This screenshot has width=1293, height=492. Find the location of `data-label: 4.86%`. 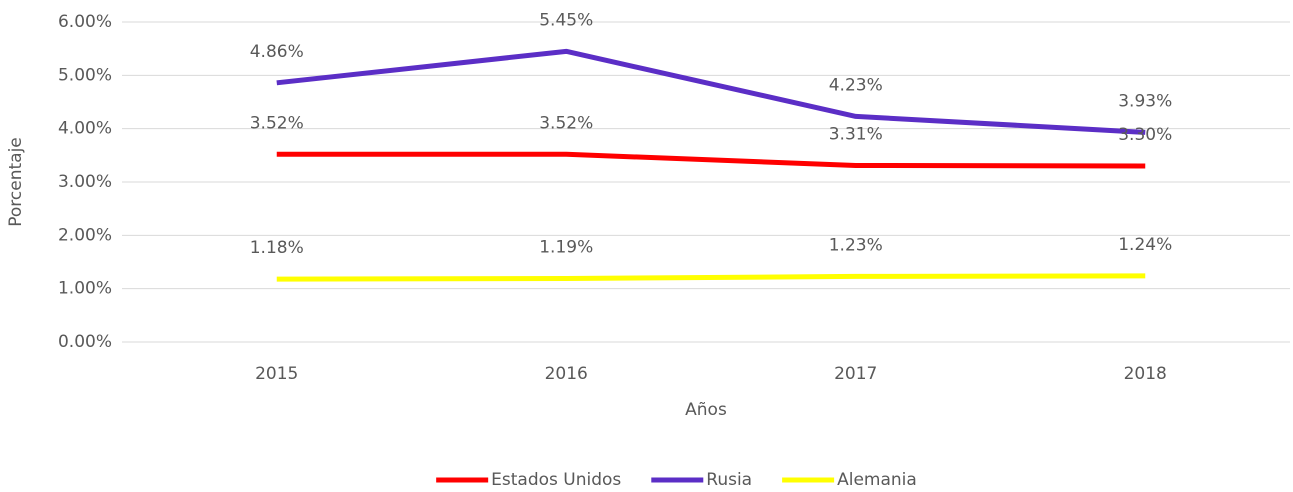

data-label: 4.86% is located at coordinates (277, 52).